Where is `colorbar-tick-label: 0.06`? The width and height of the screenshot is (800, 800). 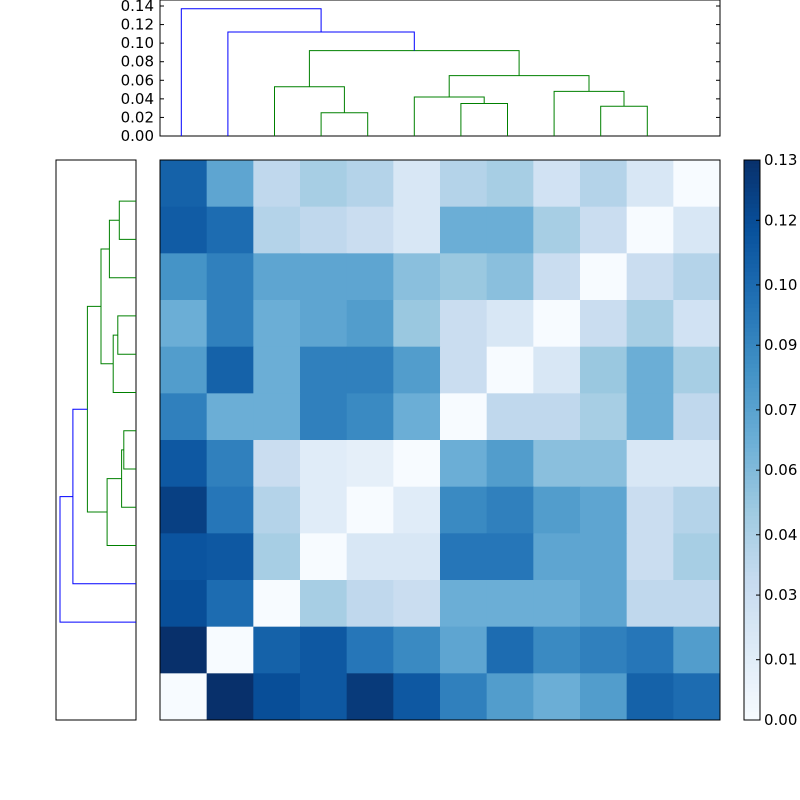
colorbar-tick-label: 0.06 is located at coordinates (780, 470).